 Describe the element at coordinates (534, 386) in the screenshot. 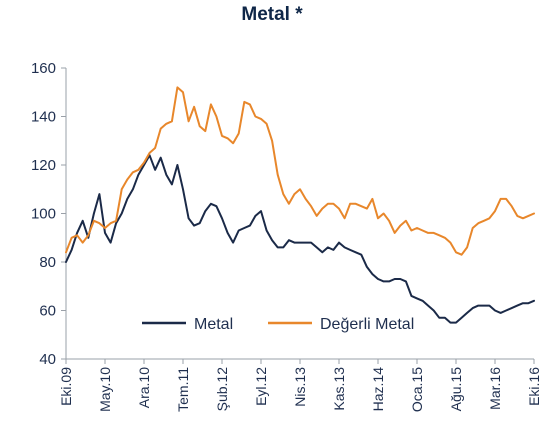

I see `x-tick-label: Eki.16` at that location.